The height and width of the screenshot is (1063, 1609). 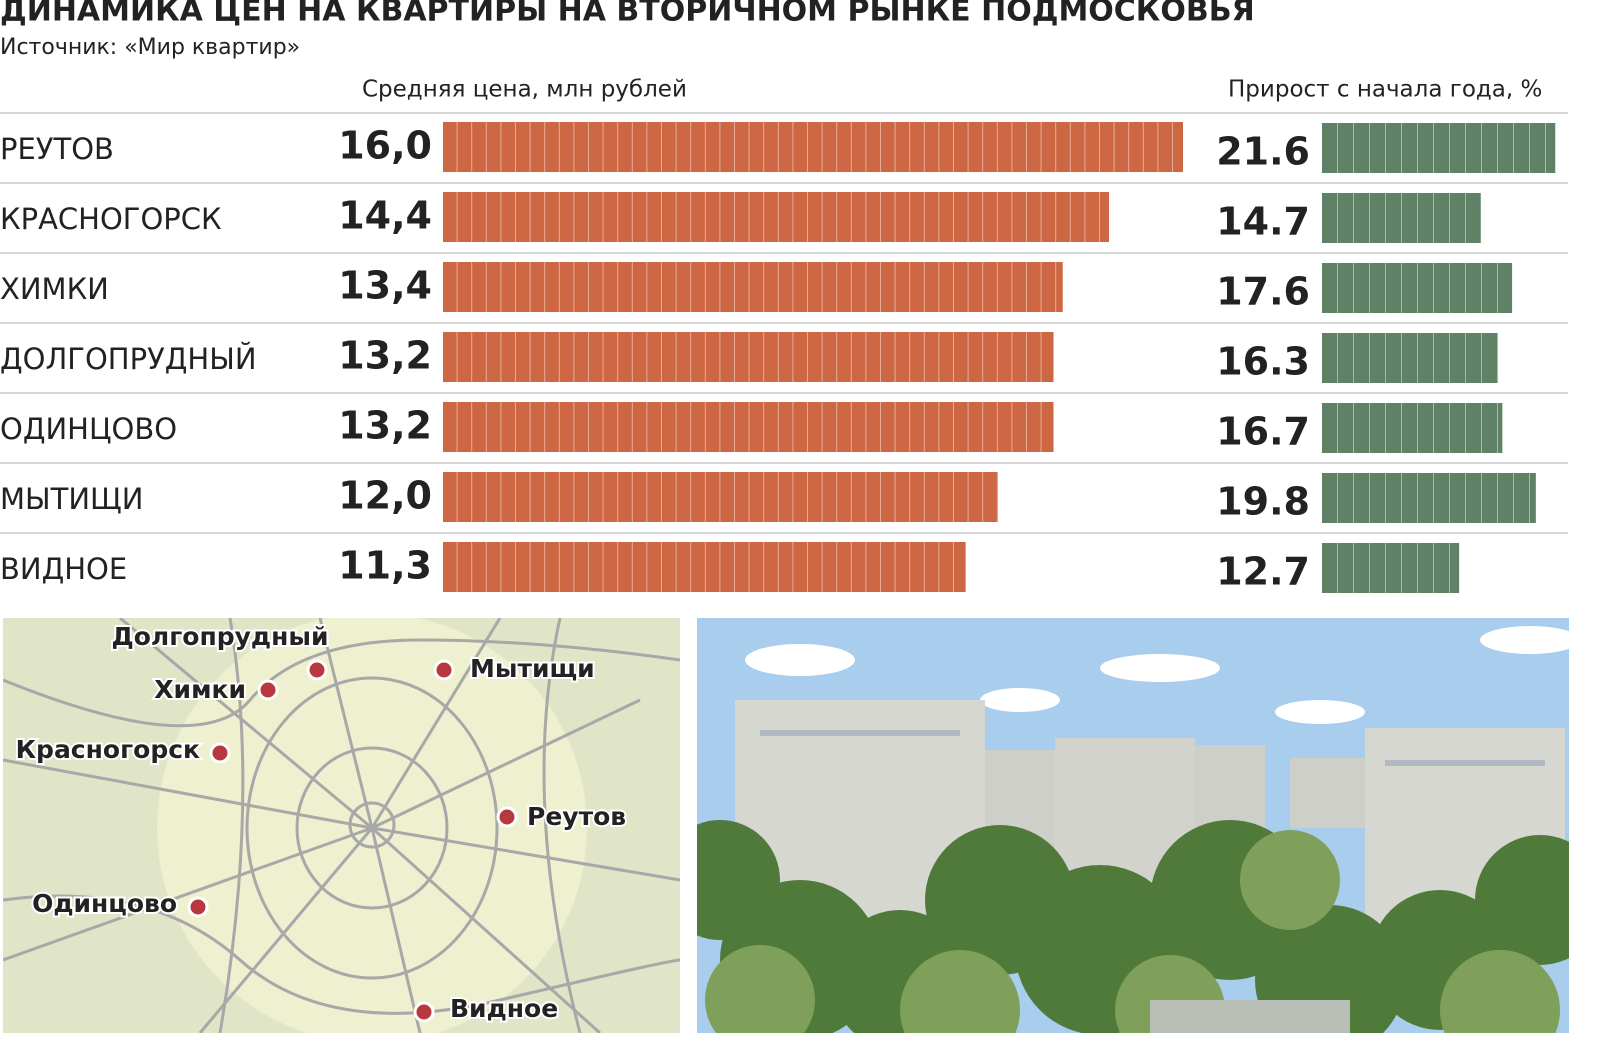 I want to click on category-label: ДОЛГОПРУДНЫЙ, so click(x=128, y=359).